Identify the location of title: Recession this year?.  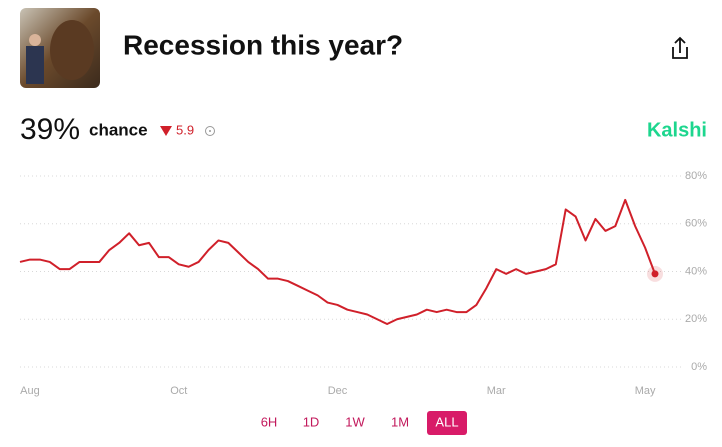
(263, 44).